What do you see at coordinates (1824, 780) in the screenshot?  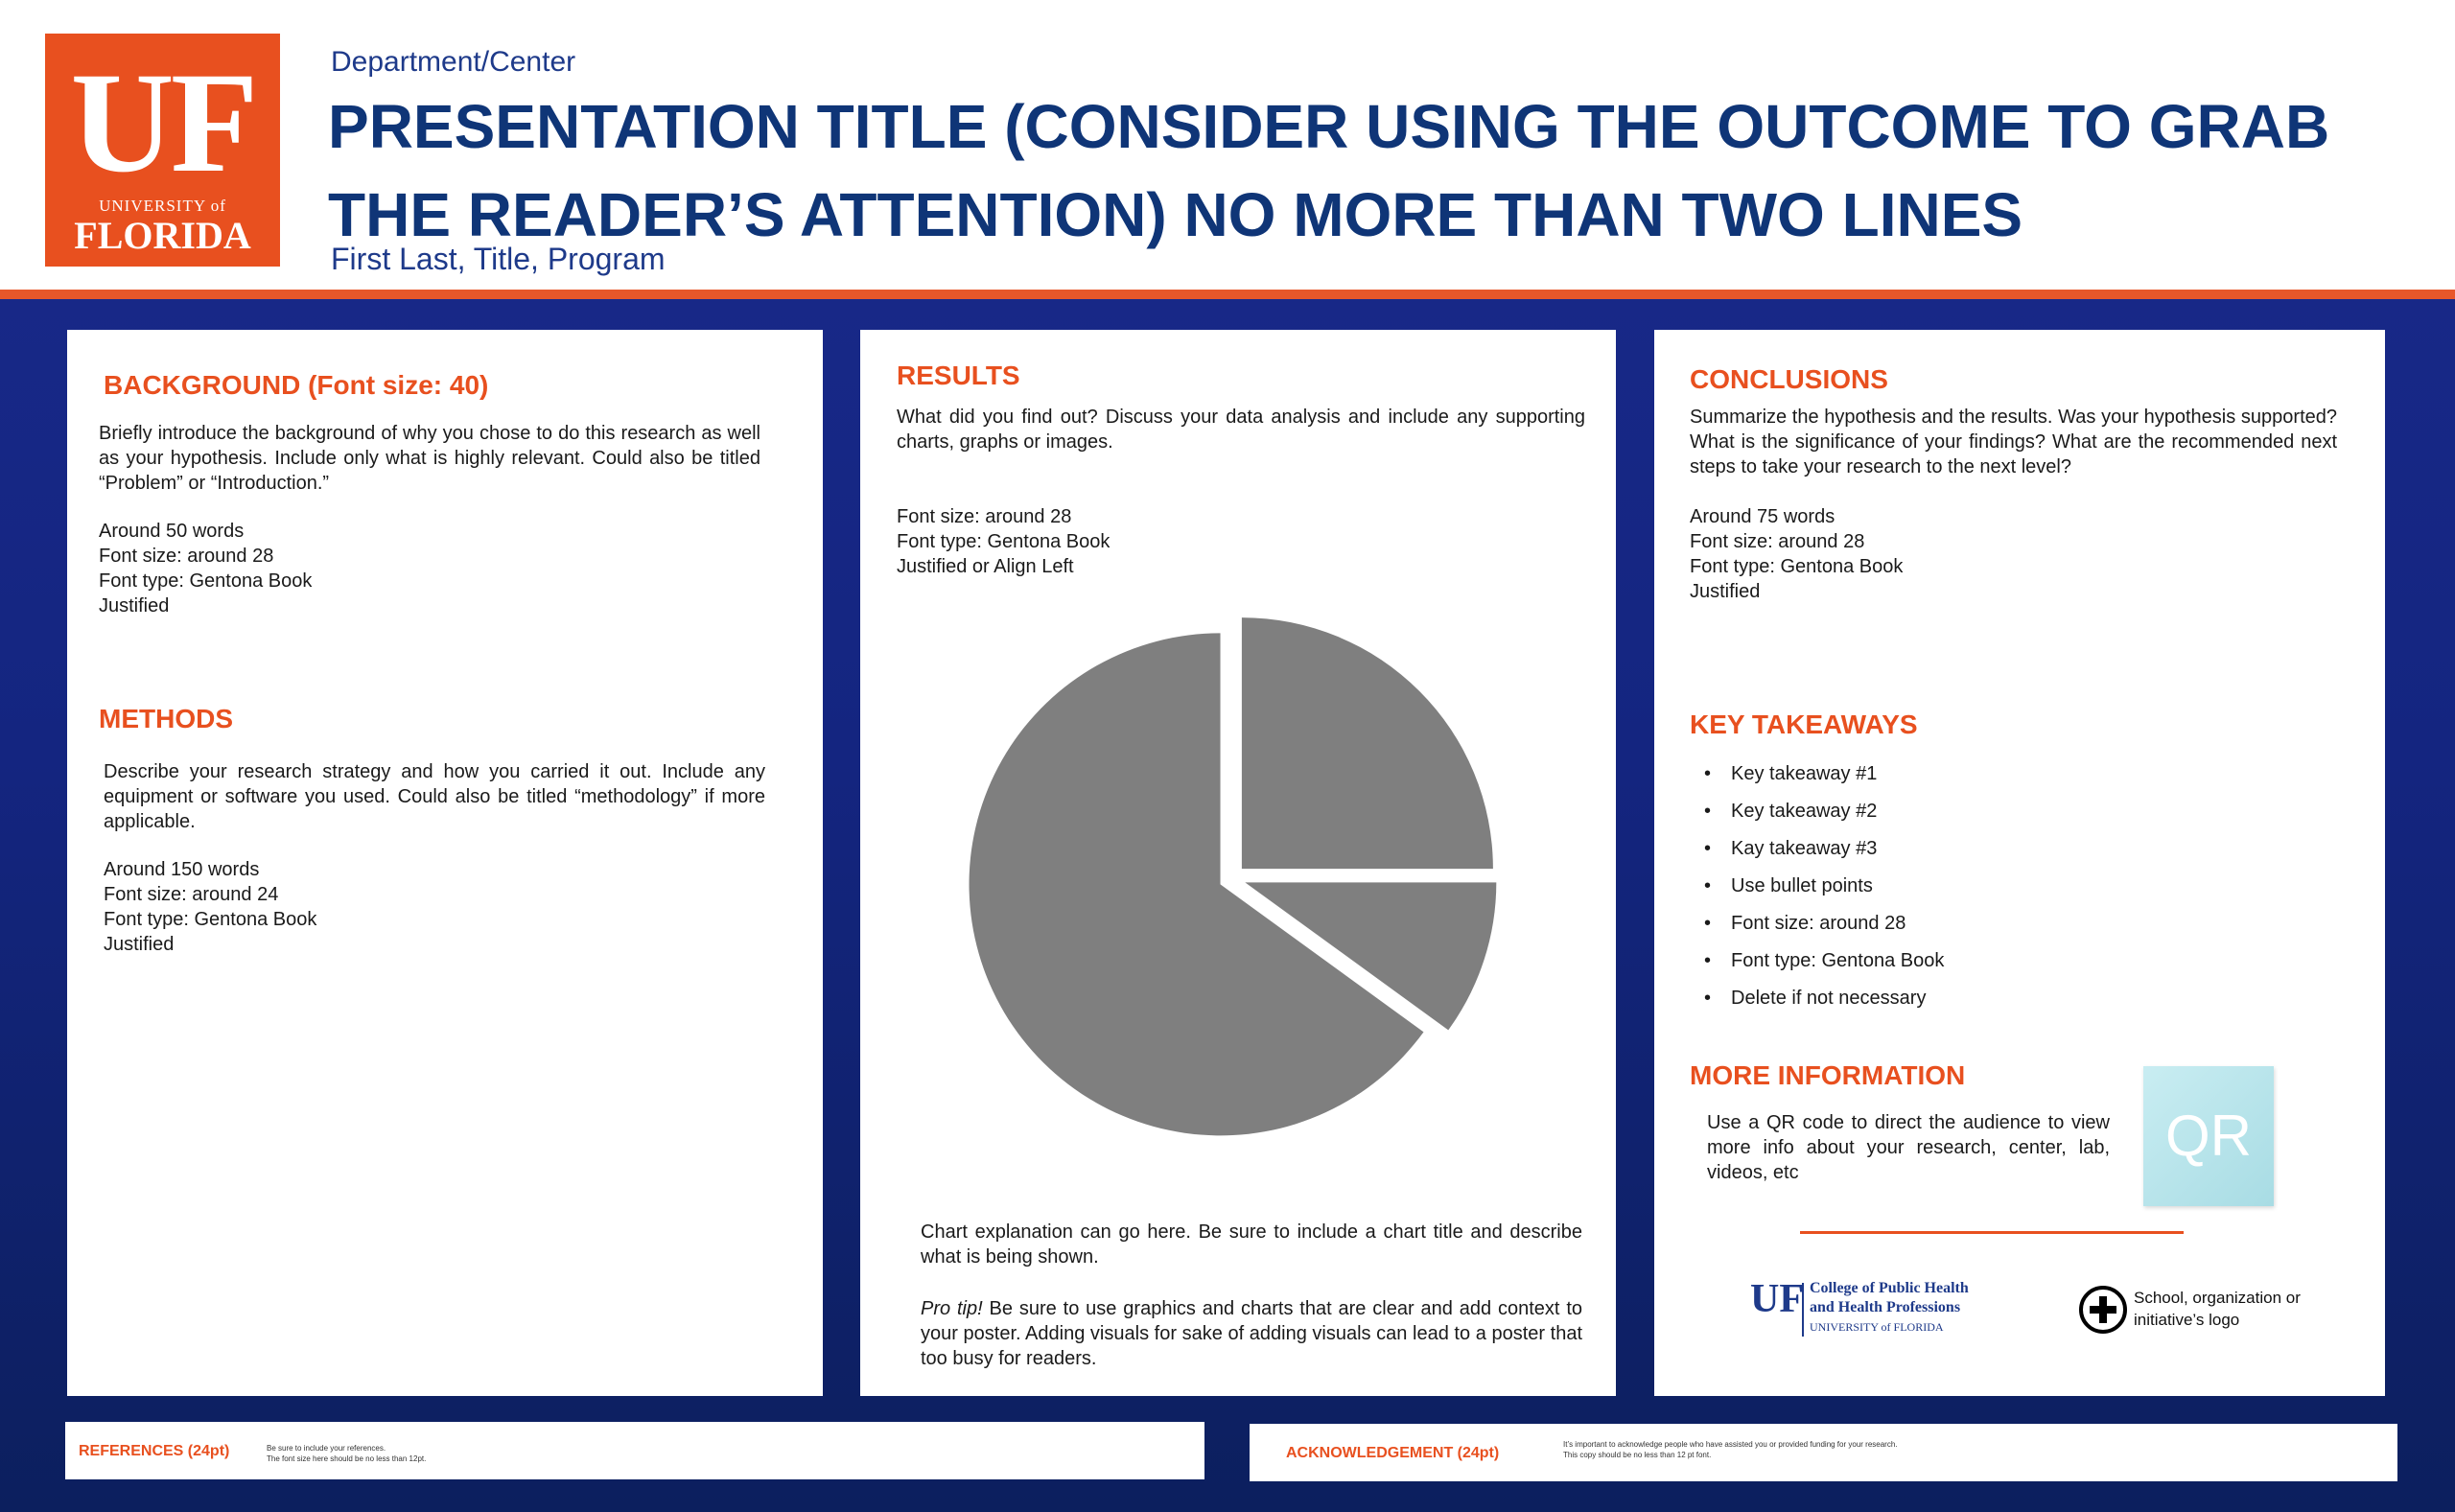 I see `takeaway-item: Key takeaway #1` at bounding box center [1824, 780].